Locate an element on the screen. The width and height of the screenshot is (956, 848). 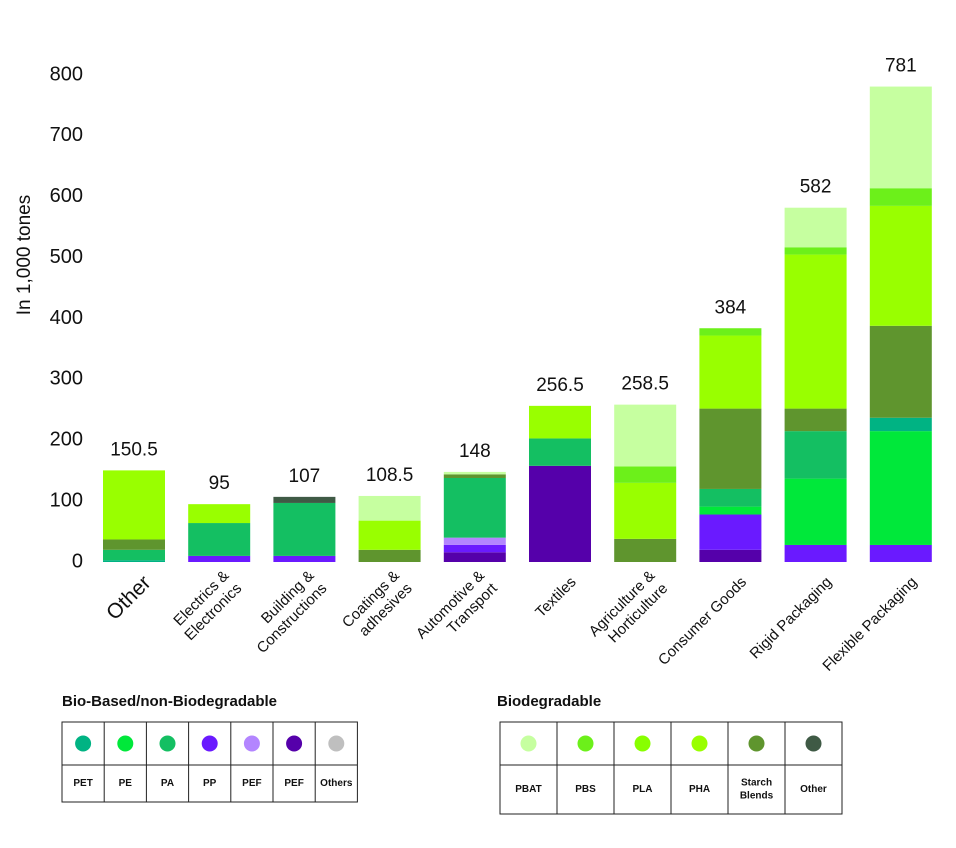
x-tick-label: Flexible Packaging is located at coordinates (869, 624).